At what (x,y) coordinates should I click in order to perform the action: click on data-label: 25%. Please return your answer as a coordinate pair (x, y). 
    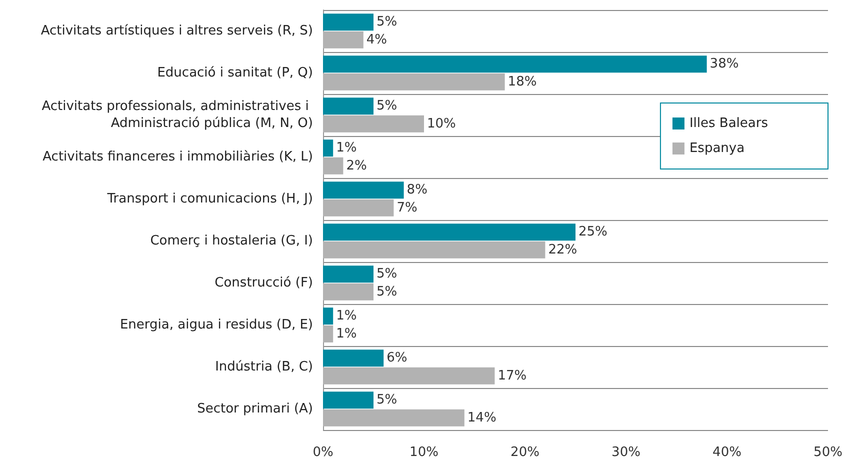
    Looking at the image, I should click on (593, 232).